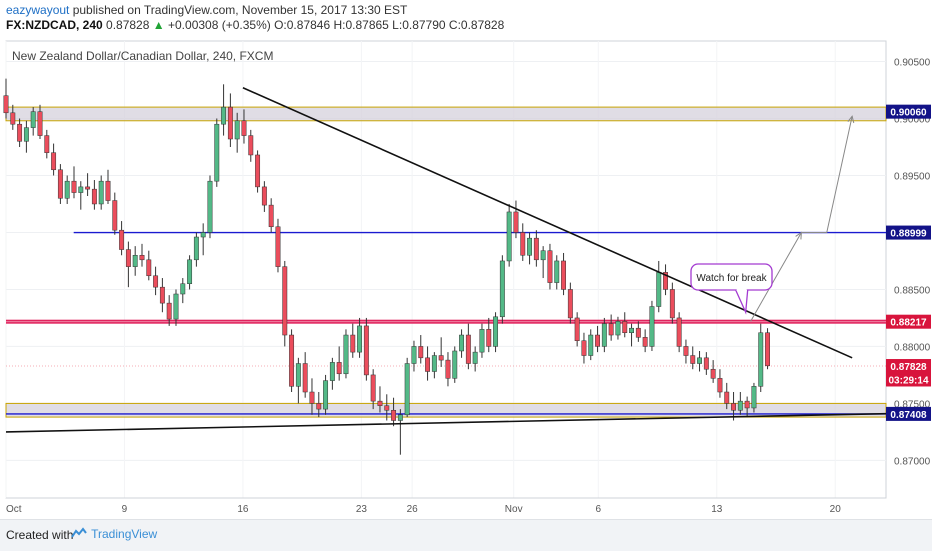 The width and height of the screenshot is (932, 551). Describe the element at coordinates (912, 63) in the screenshot. I see `y-tick-label: 0.90500` at that location.